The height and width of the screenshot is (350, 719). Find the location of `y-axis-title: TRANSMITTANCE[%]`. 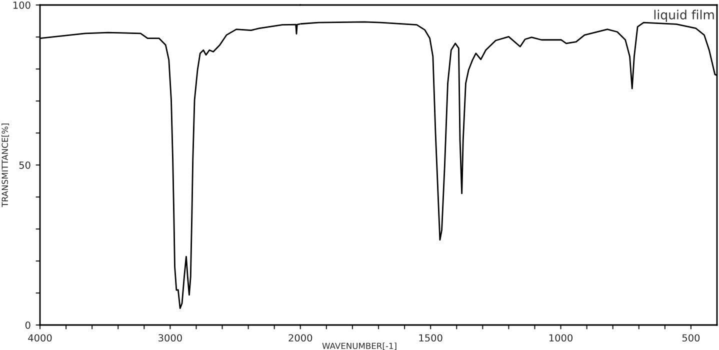

y-axis-title: TRANSMITTANCE[%] is located at coordinates (6, 166).